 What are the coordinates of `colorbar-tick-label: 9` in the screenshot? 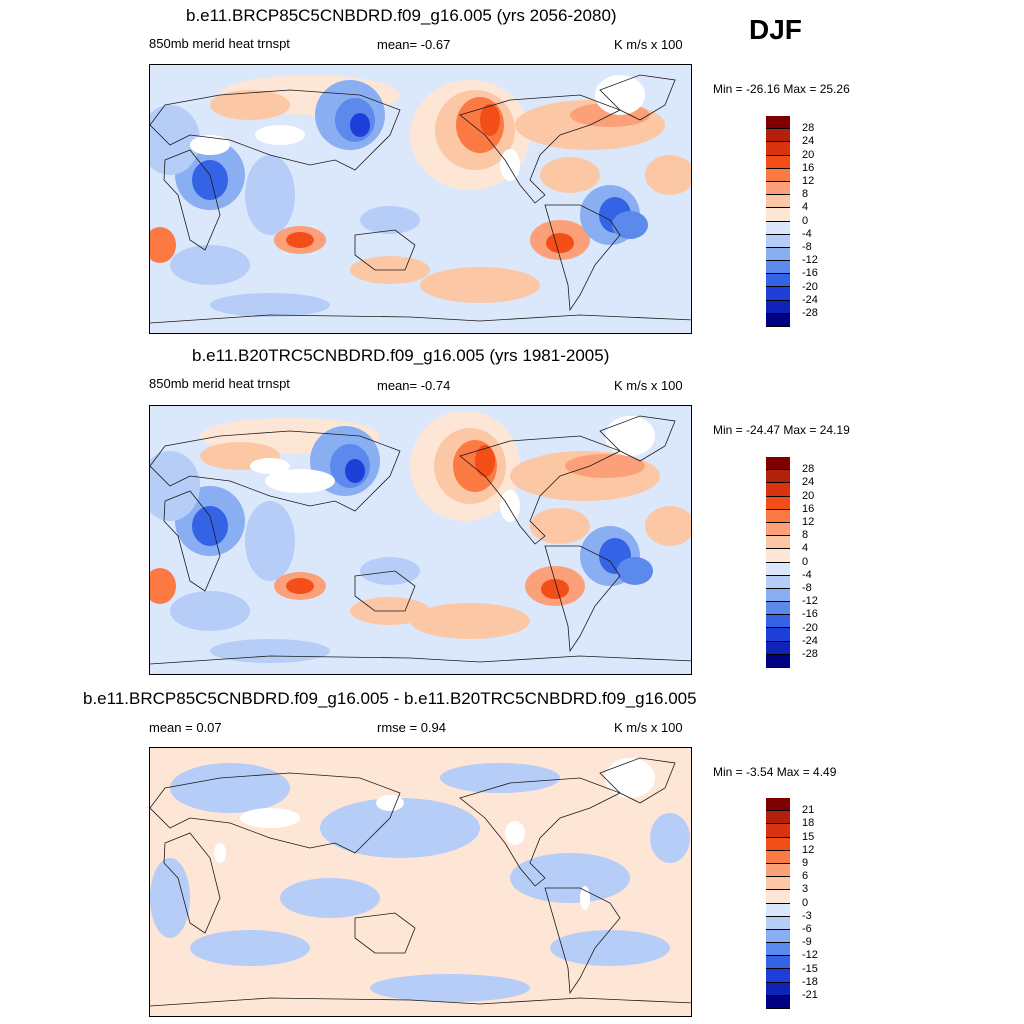 It's located at (805, 863).